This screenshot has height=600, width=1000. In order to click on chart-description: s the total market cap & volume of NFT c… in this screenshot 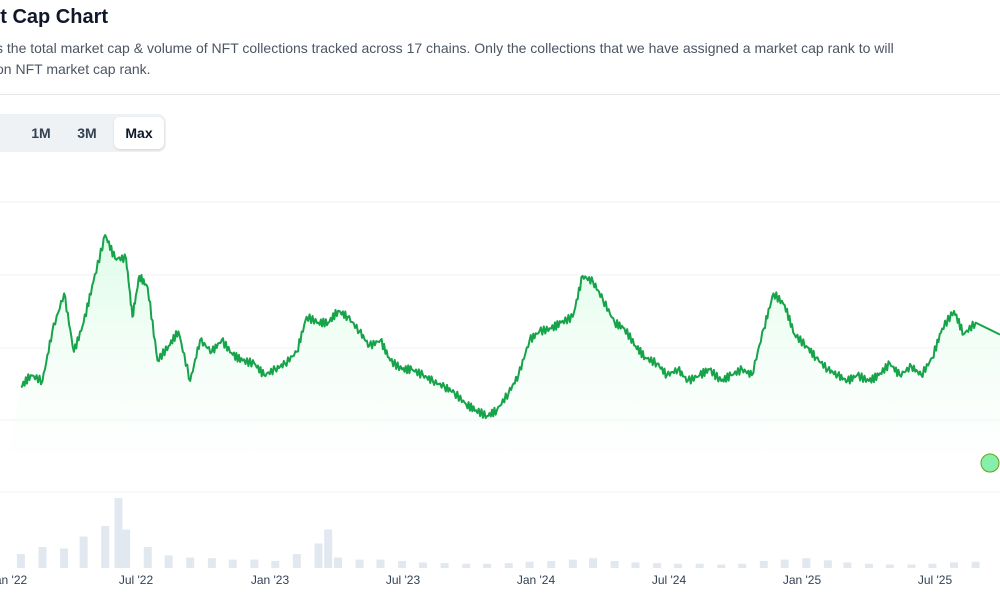, I will do `click(500, 59)`.